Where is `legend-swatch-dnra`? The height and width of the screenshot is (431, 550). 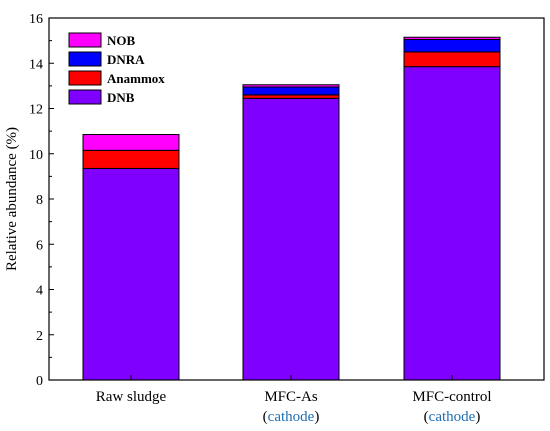 legend-swatch-dnra is located at coordinates (85, 59).